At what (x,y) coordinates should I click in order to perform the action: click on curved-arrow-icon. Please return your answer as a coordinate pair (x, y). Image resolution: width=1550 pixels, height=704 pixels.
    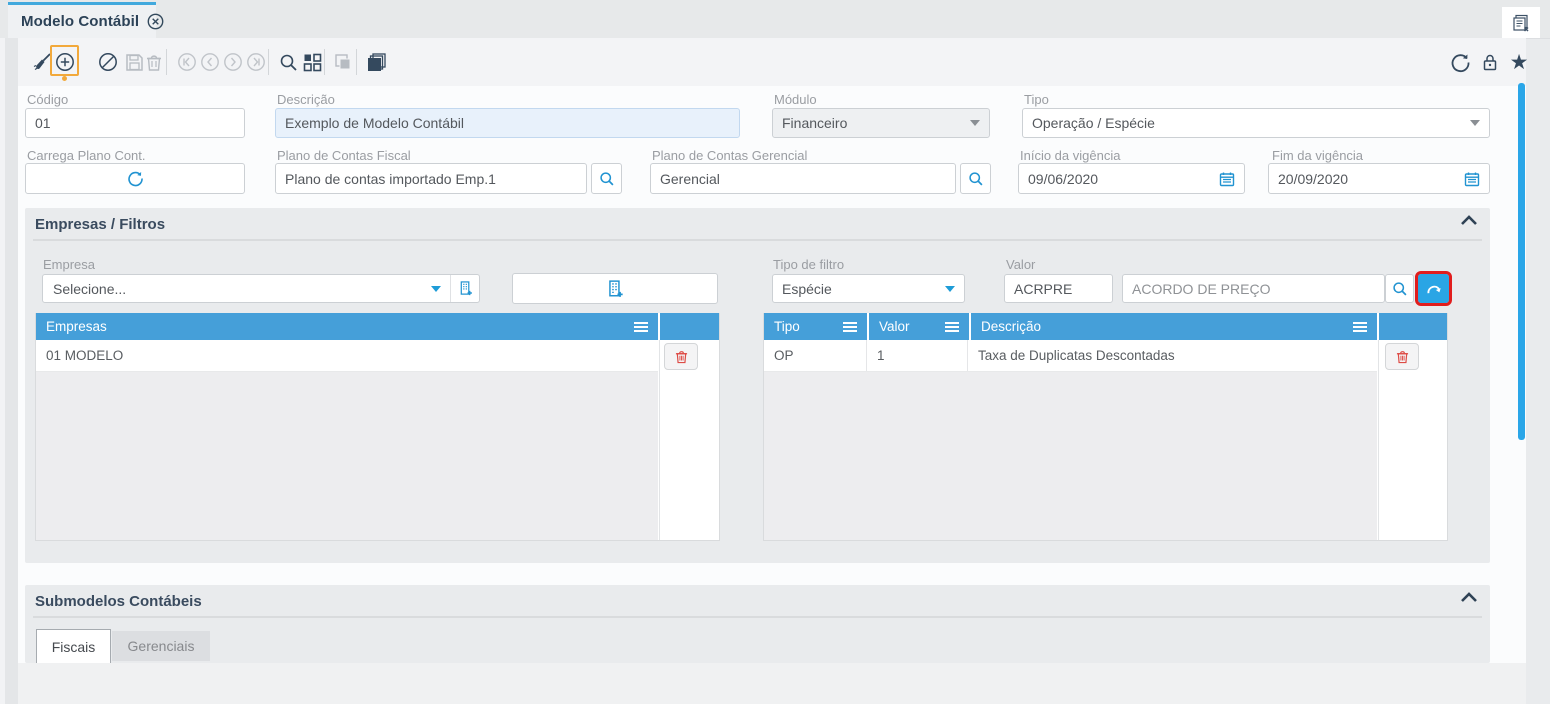
    Looking at the image, I should click on (1434, 289).